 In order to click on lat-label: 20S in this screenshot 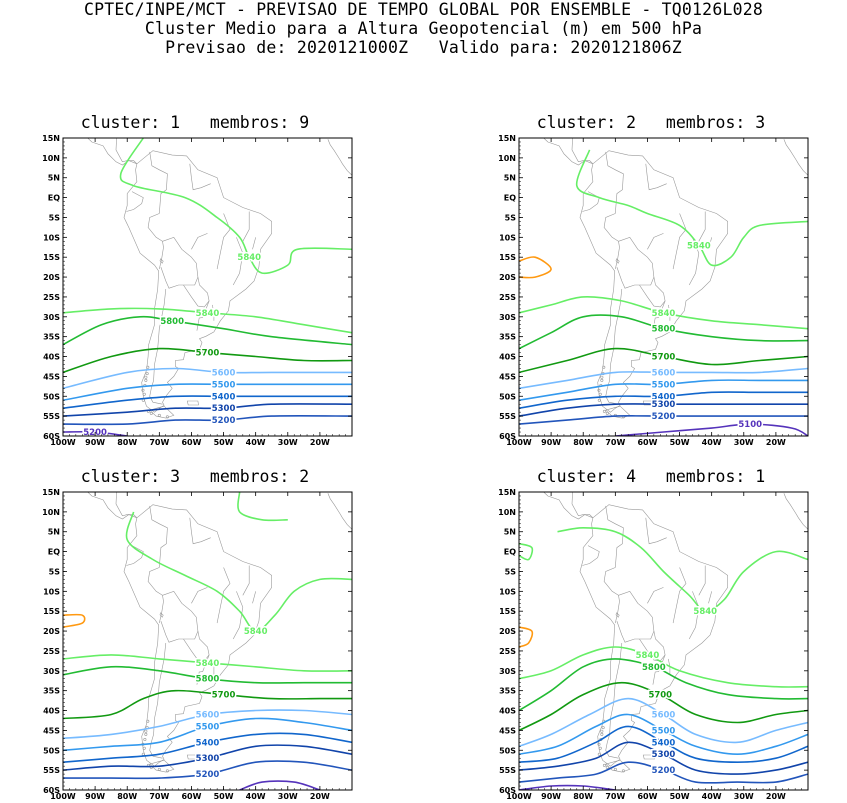, I will do `click(51, 277)`.